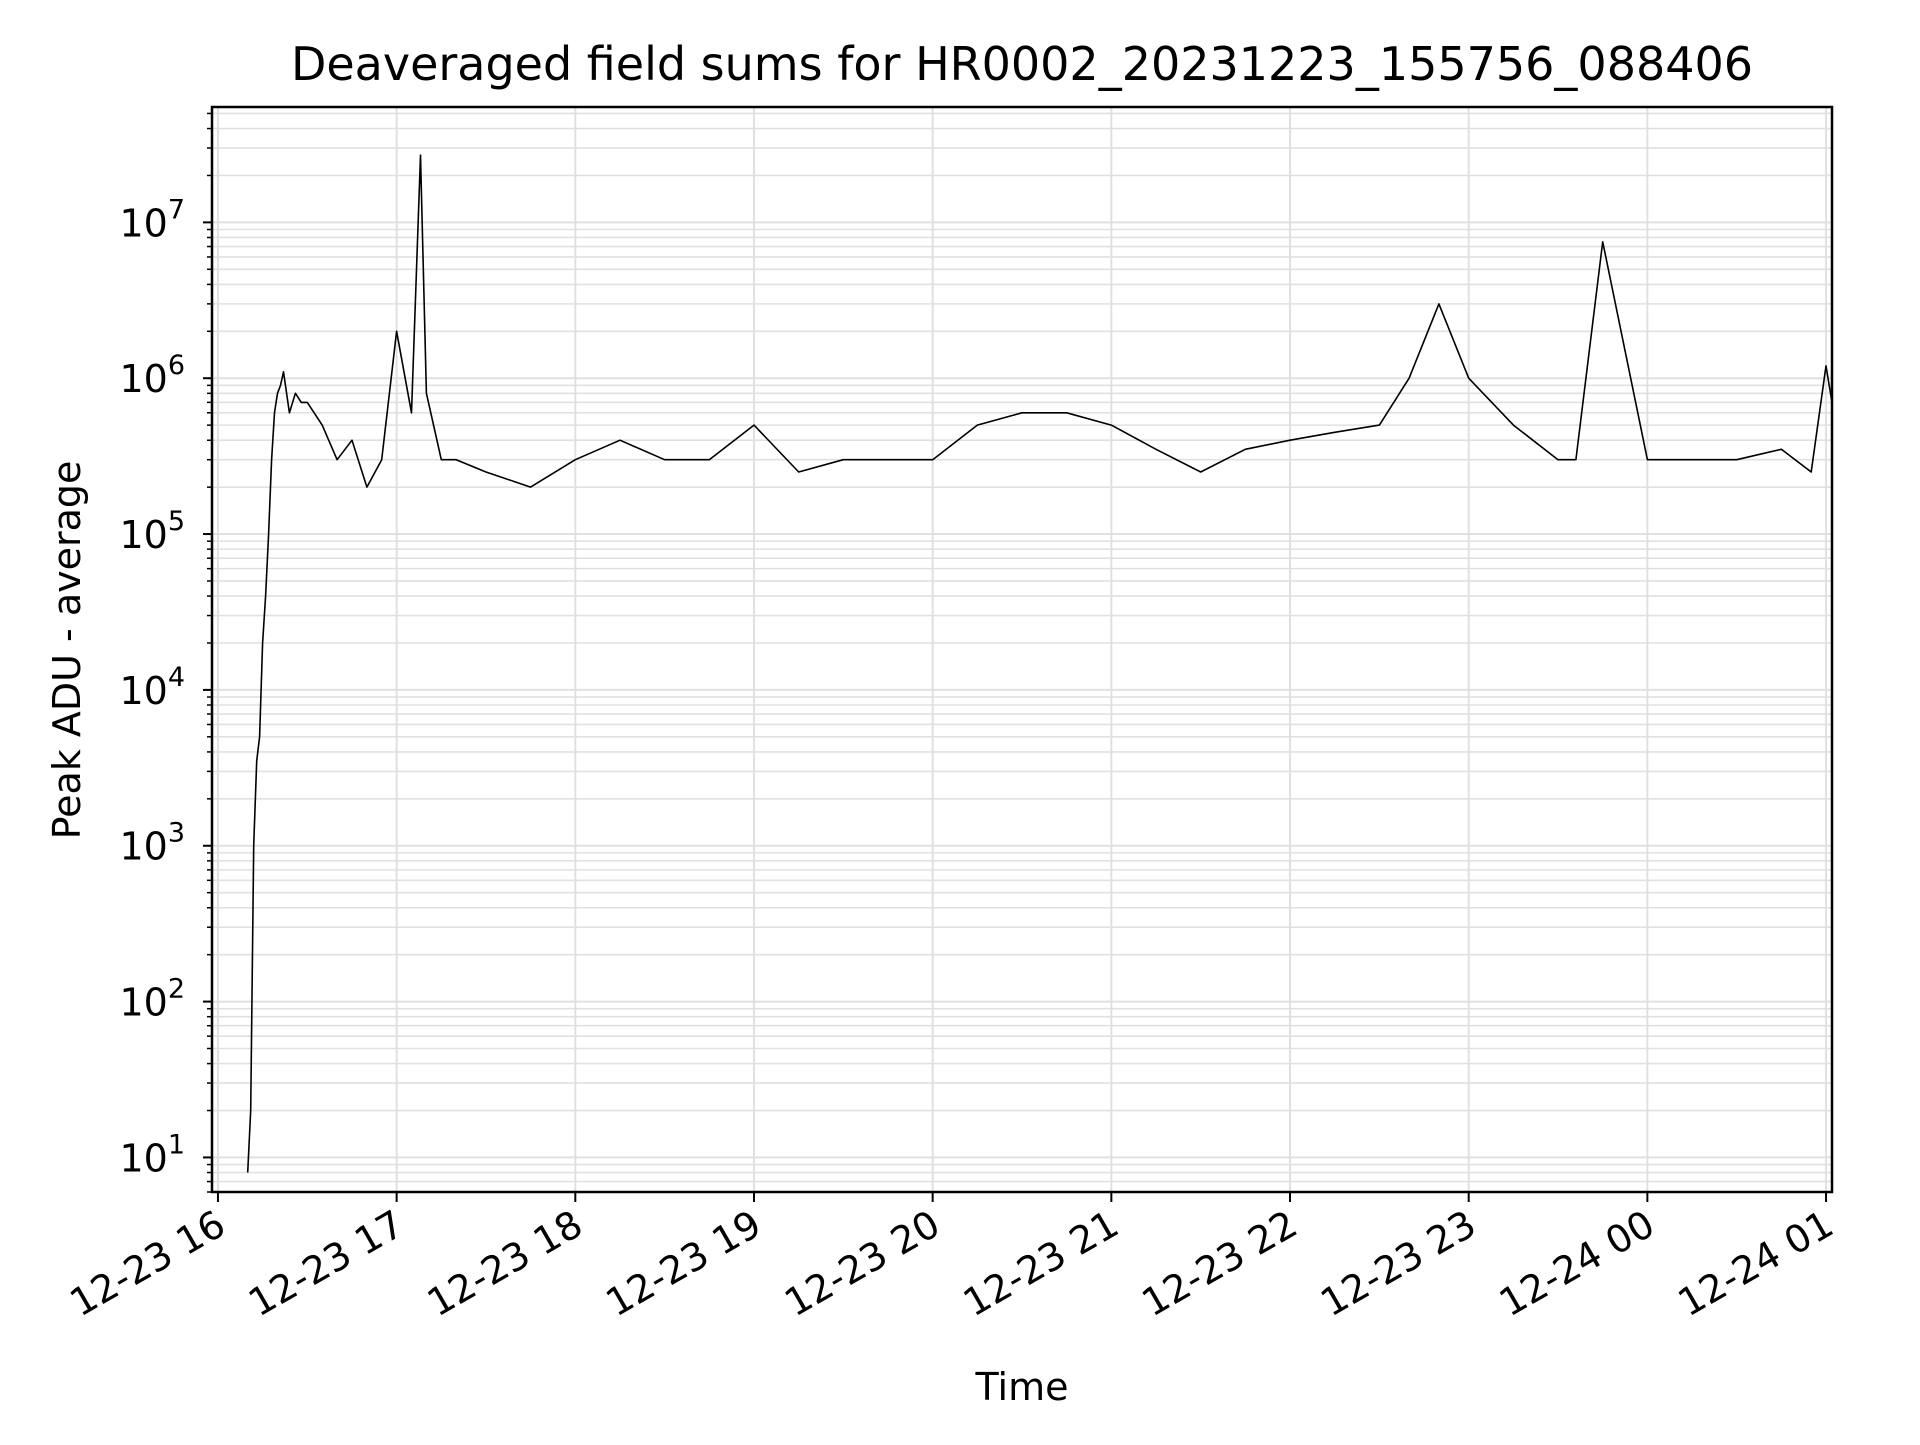 The height and width of the screenshot is (1445, 1920). I want to click on y-tick-label: 10³, so click(152, 843).